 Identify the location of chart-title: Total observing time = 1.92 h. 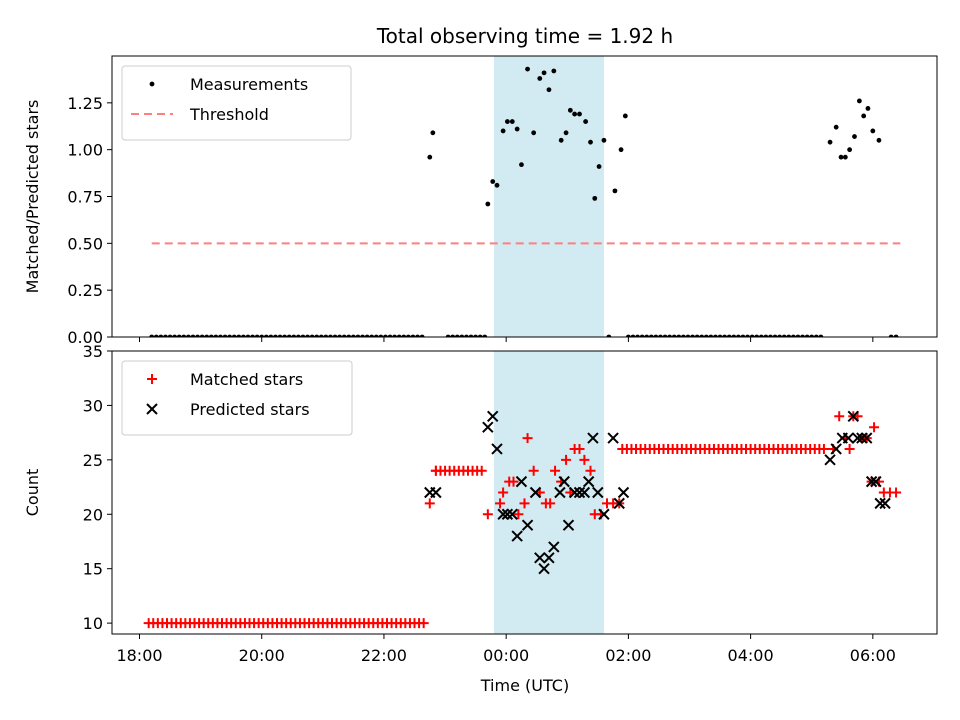
(524, 36).